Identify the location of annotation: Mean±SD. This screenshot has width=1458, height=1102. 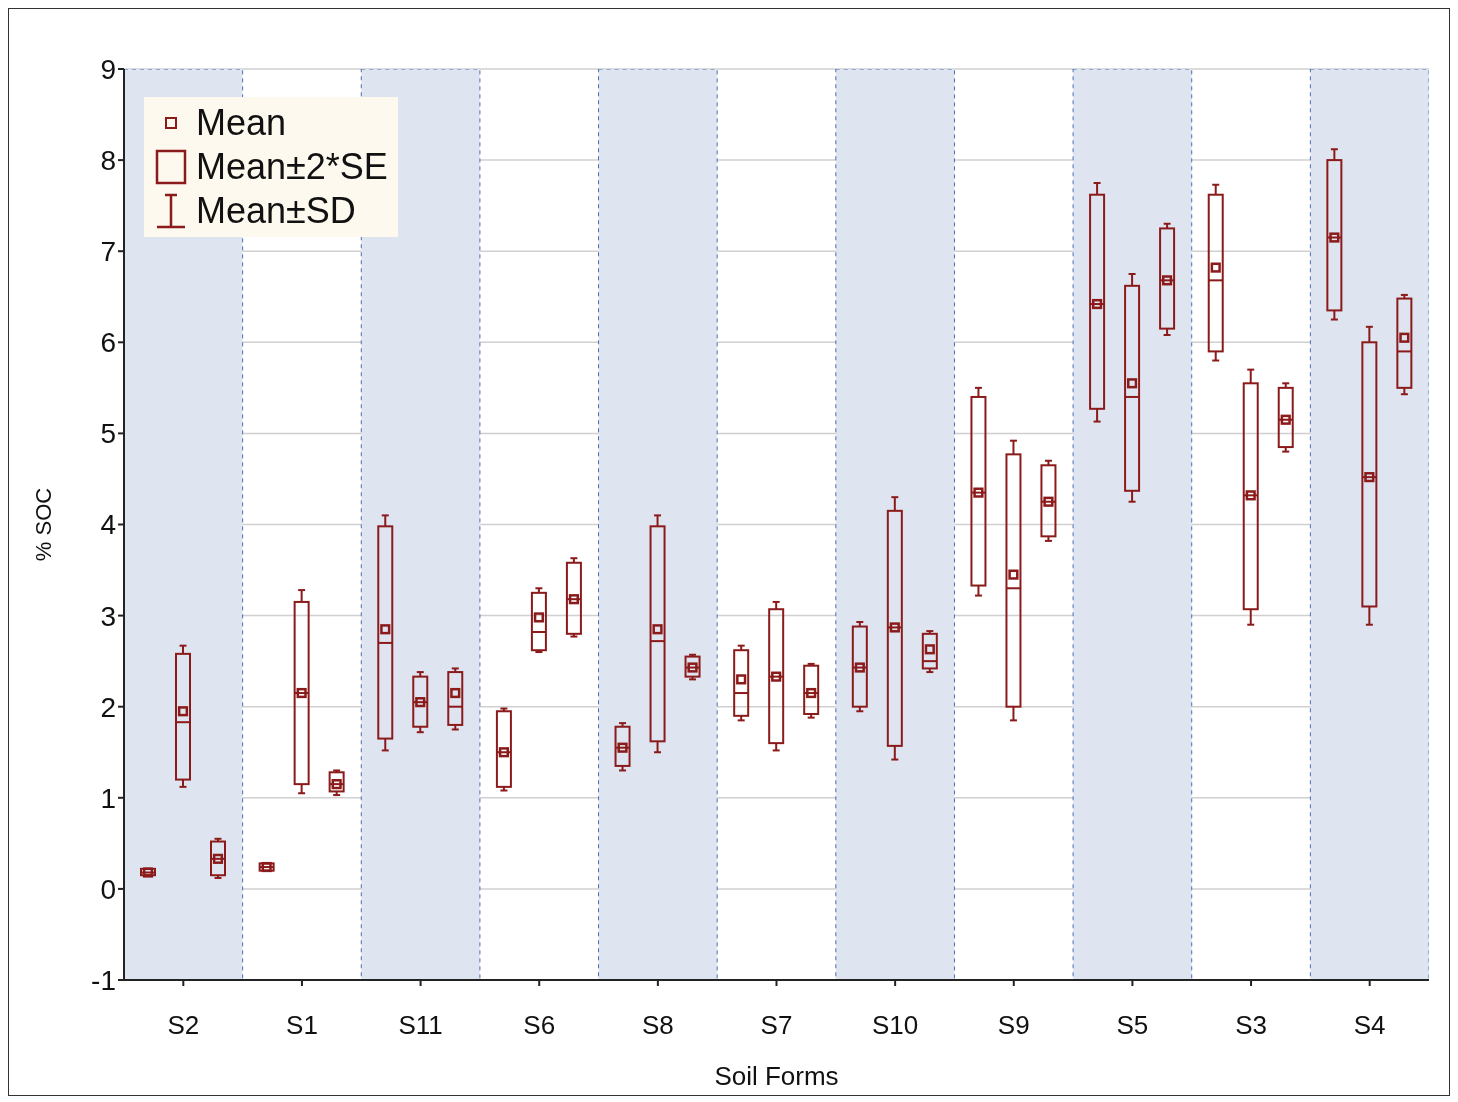
(276, 211).